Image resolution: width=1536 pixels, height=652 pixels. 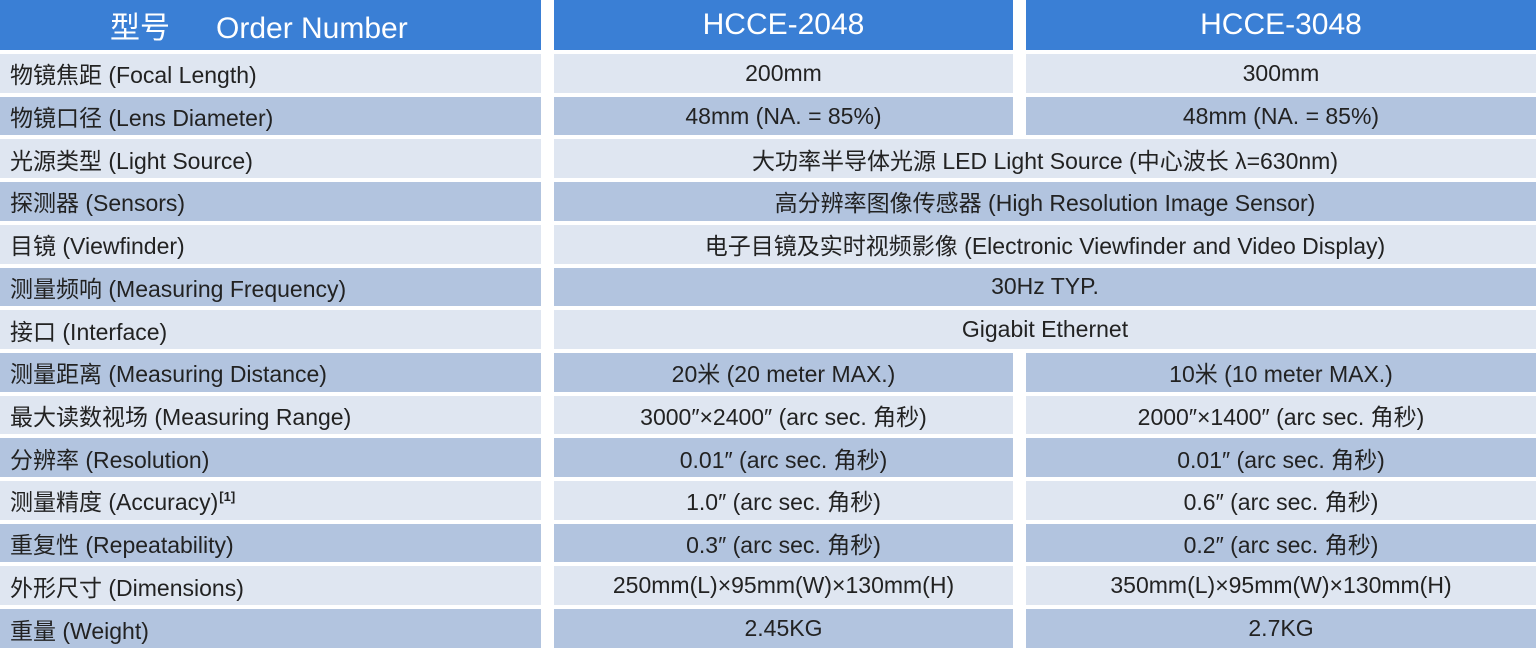 I want to click on header-label-en: Order Number, so click(x=312, y=28).